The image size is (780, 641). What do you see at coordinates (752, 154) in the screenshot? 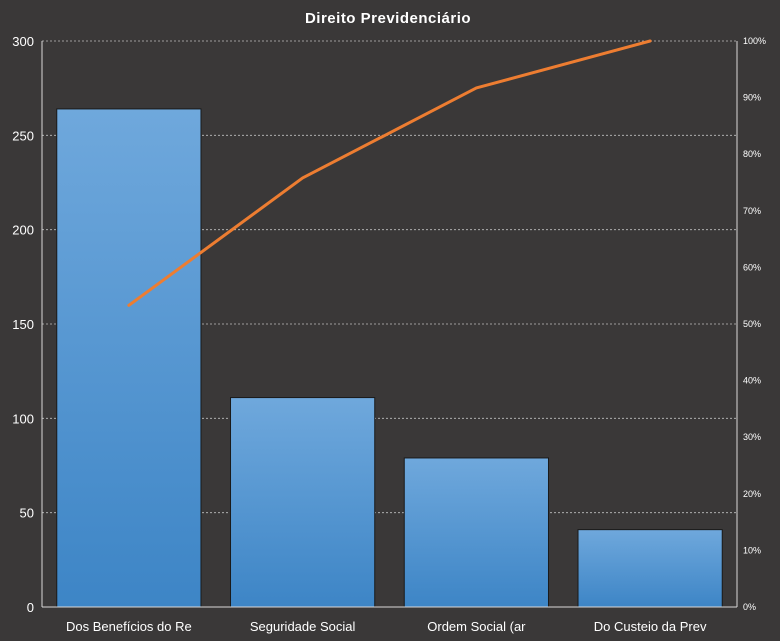
I see `y2-tick-label: 80%` at bounding box center [752, 154].